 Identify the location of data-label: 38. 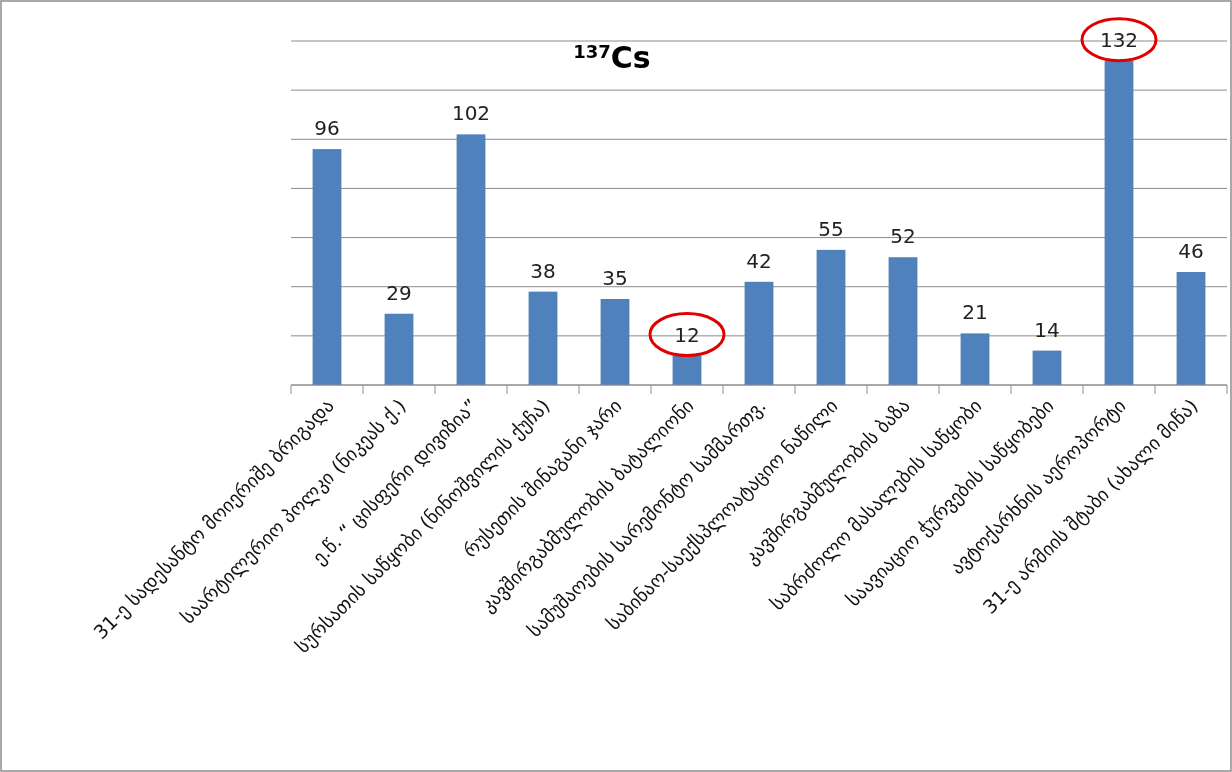
(543, 270).